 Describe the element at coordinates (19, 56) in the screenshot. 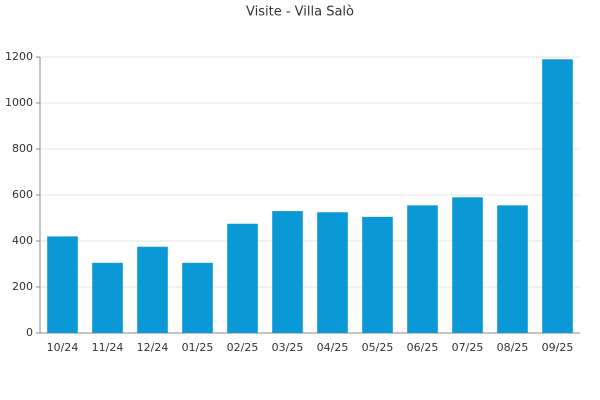

I see `y-tick-label: 1200` at that location.